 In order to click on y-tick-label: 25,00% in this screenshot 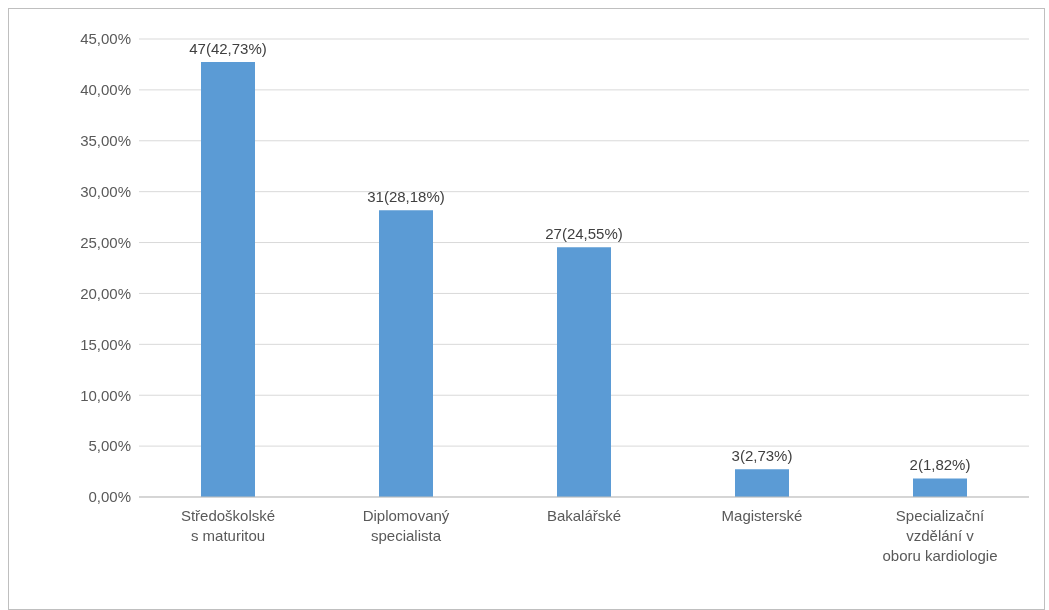, I will do `click(105, 242)`.